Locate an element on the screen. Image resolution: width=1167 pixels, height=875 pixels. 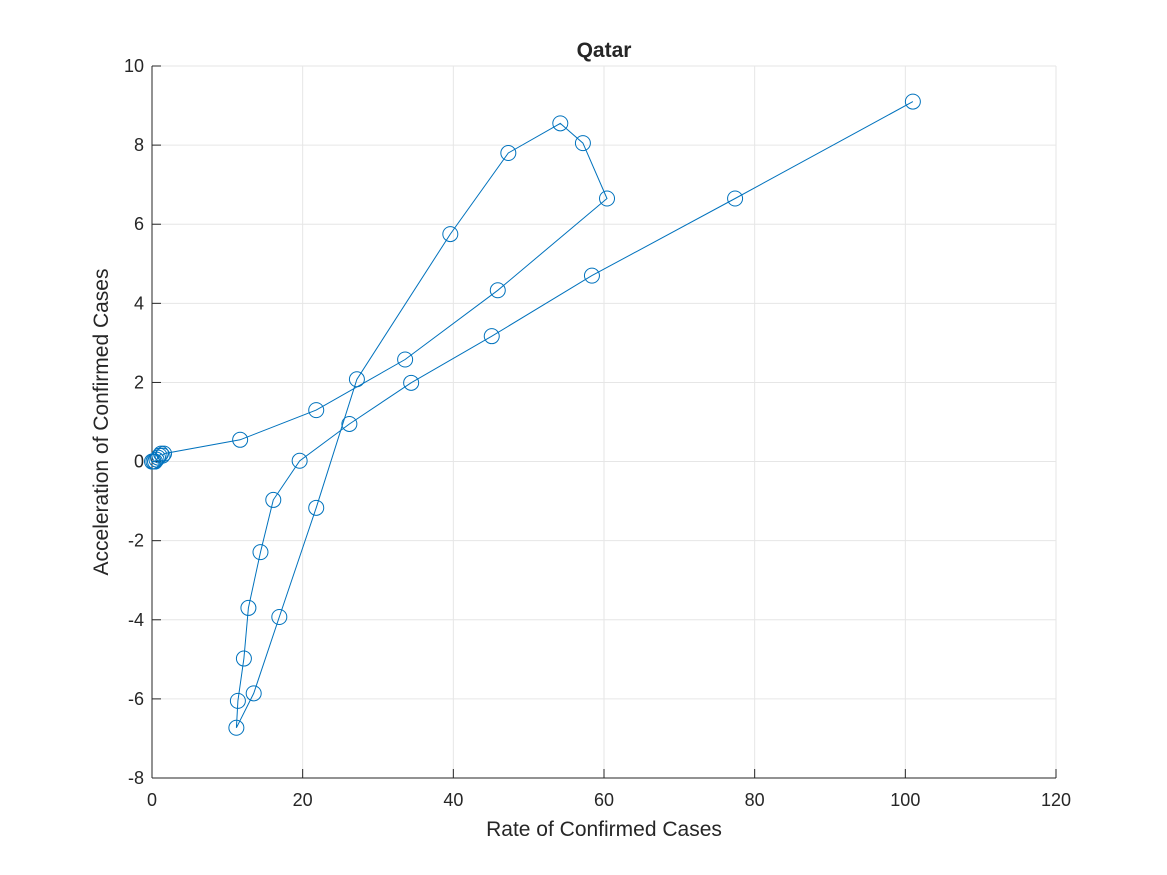
x-tick-label: 0 is located at coordinates (152, 800).